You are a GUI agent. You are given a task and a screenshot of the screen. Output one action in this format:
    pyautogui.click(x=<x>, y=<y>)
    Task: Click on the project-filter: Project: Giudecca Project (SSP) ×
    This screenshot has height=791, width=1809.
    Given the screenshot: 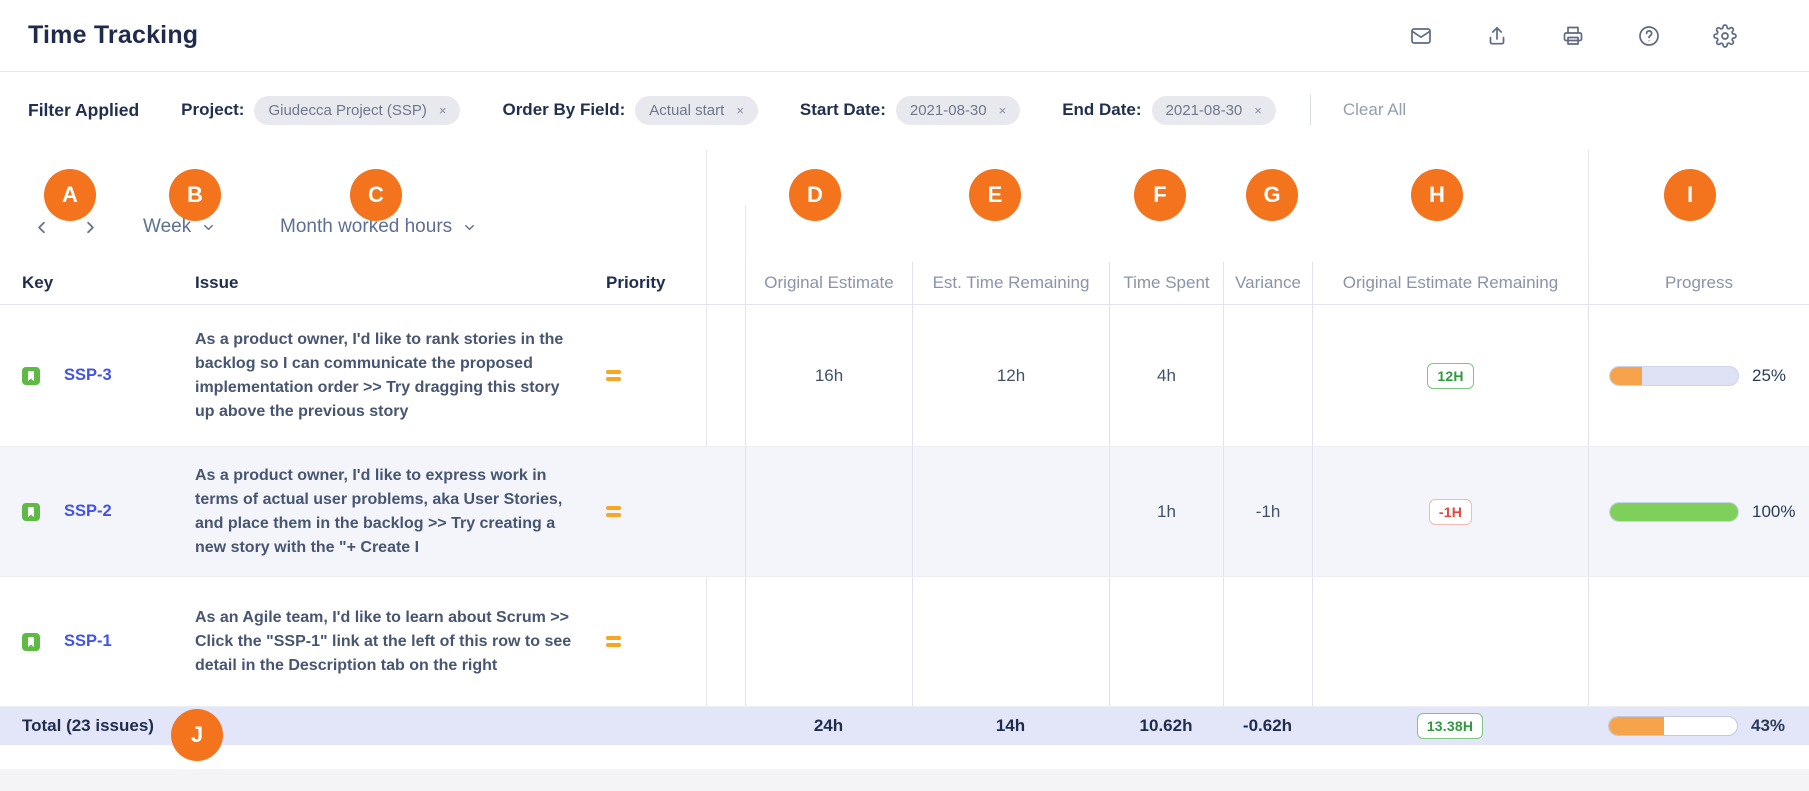 What is the action you would take?
    pyautogui.click(x=321, y=110)
    